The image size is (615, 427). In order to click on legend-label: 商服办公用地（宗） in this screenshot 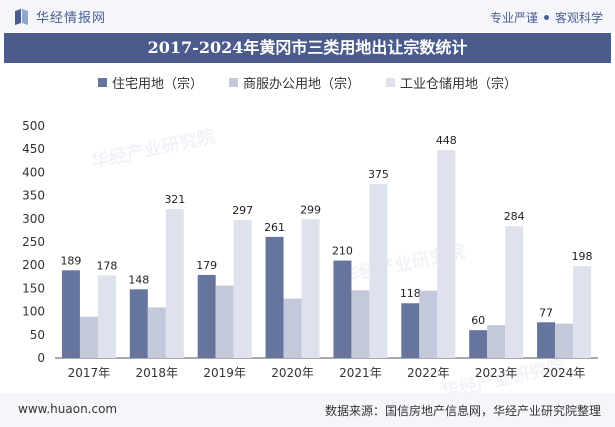, I will do `click(301, 84)`.